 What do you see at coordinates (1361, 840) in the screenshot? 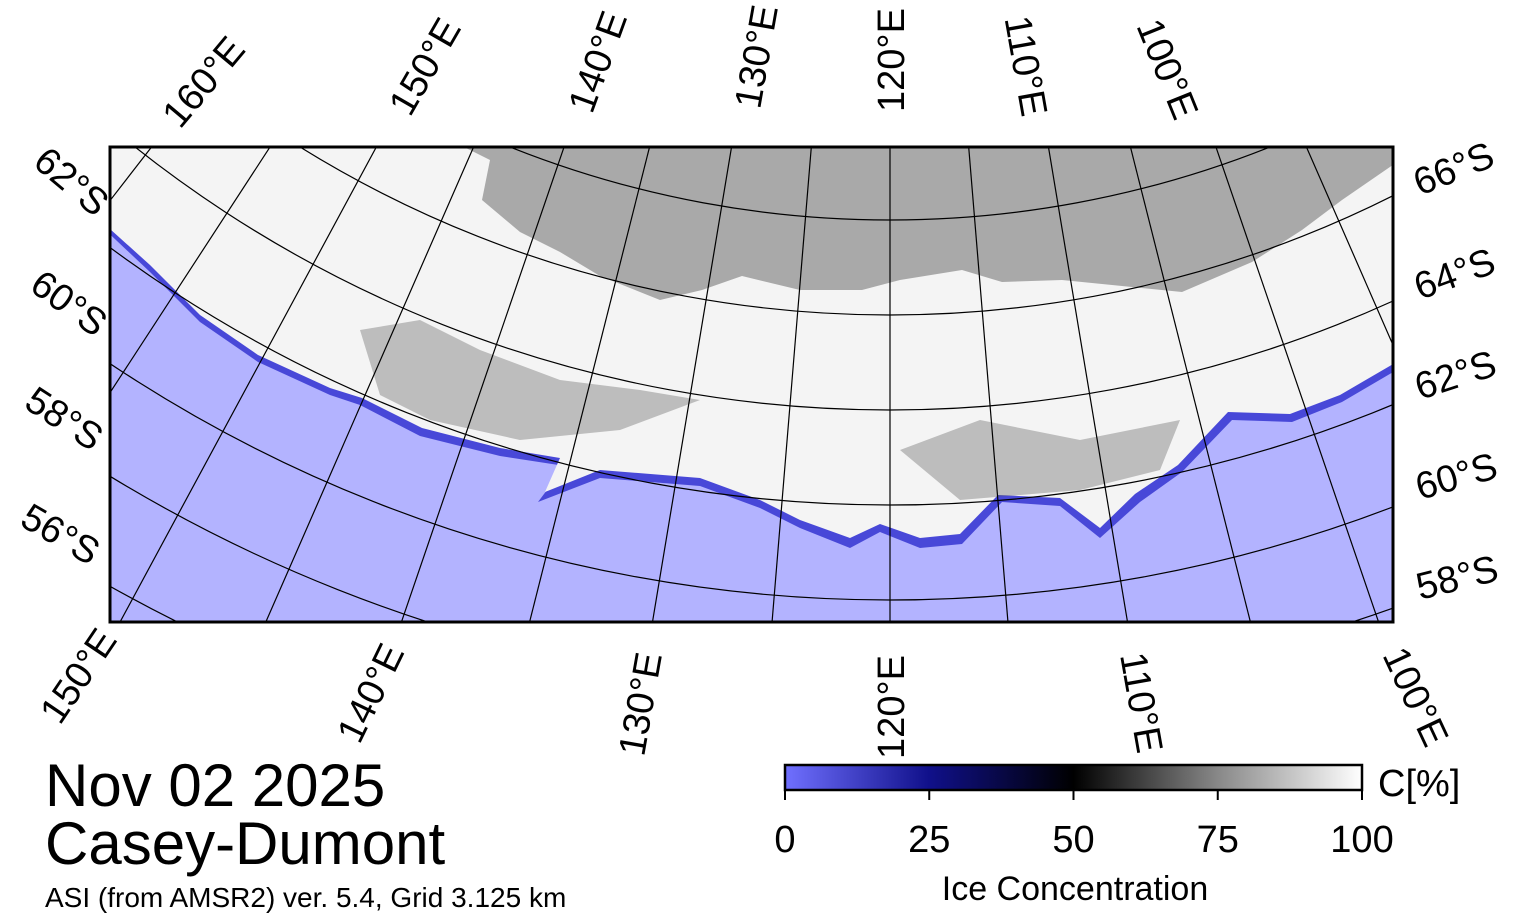
I see `tick-label: 100` at bounding box center [1361, 840].